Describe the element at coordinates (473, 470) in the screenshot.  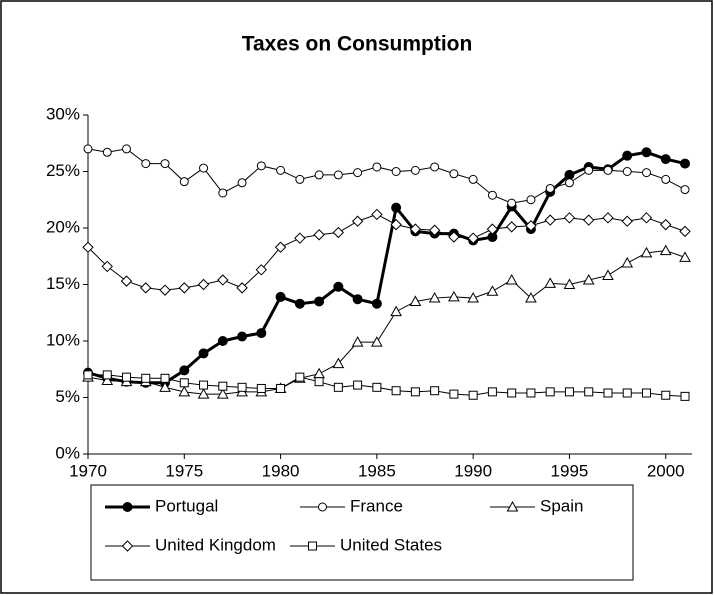
I see `x-tick-label: 1990` at that location.